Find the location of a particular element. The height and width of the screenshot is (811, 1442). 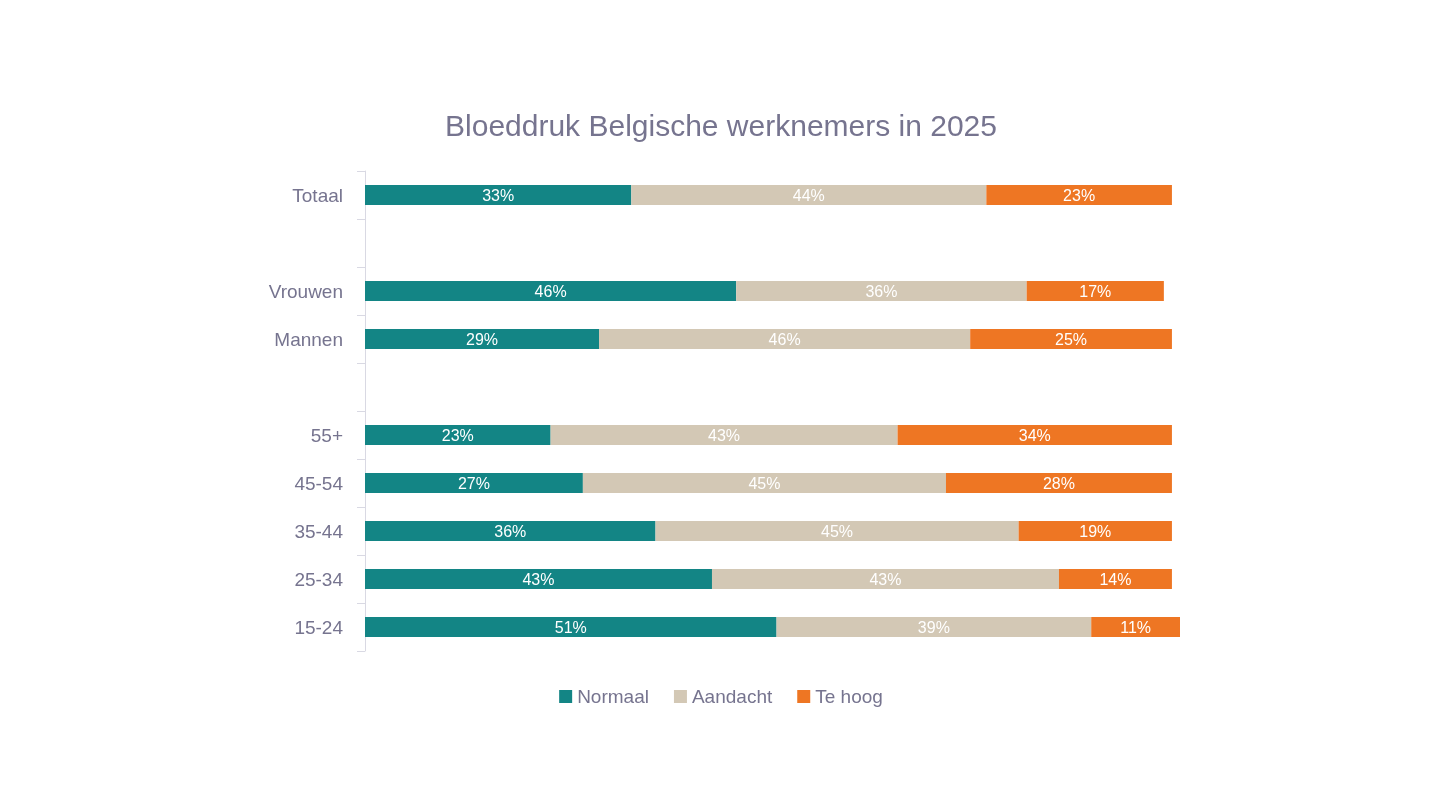

data-label: 33% is located at coordinates (498, 195).